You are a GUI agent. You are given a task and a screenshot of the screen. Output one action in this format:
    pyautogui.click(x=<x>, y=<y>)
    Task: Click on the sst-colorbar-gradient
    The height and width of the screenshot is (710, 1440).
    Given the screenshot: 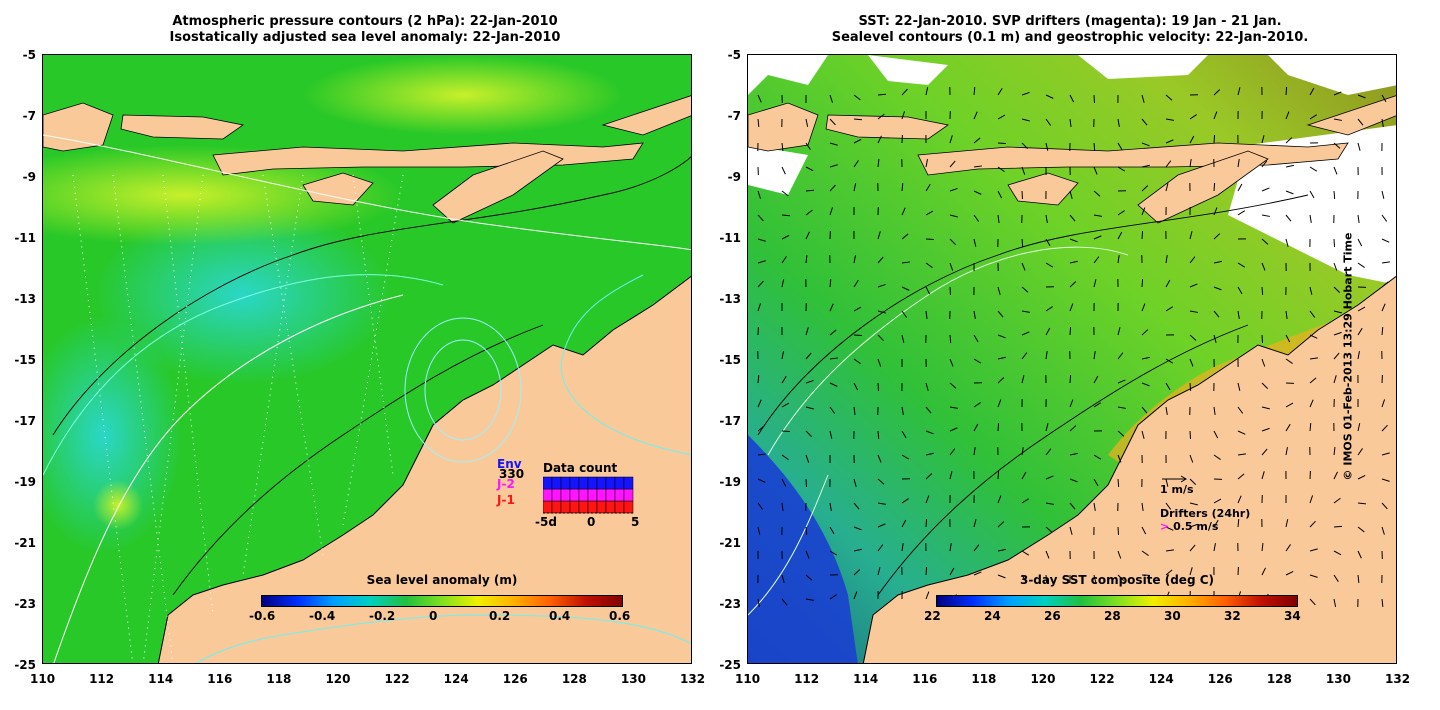 What is the action you would take?
    pyautogui.click(x=1117, y=601)
    